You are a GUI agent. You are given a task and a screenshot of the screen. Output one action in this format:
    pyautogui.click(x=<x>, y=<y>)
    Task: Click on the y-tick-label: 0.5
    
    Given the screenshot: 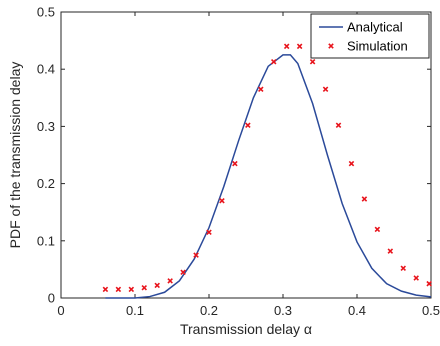 What is the action you would take?
    pyautogui.click(x=46, y=12)
    